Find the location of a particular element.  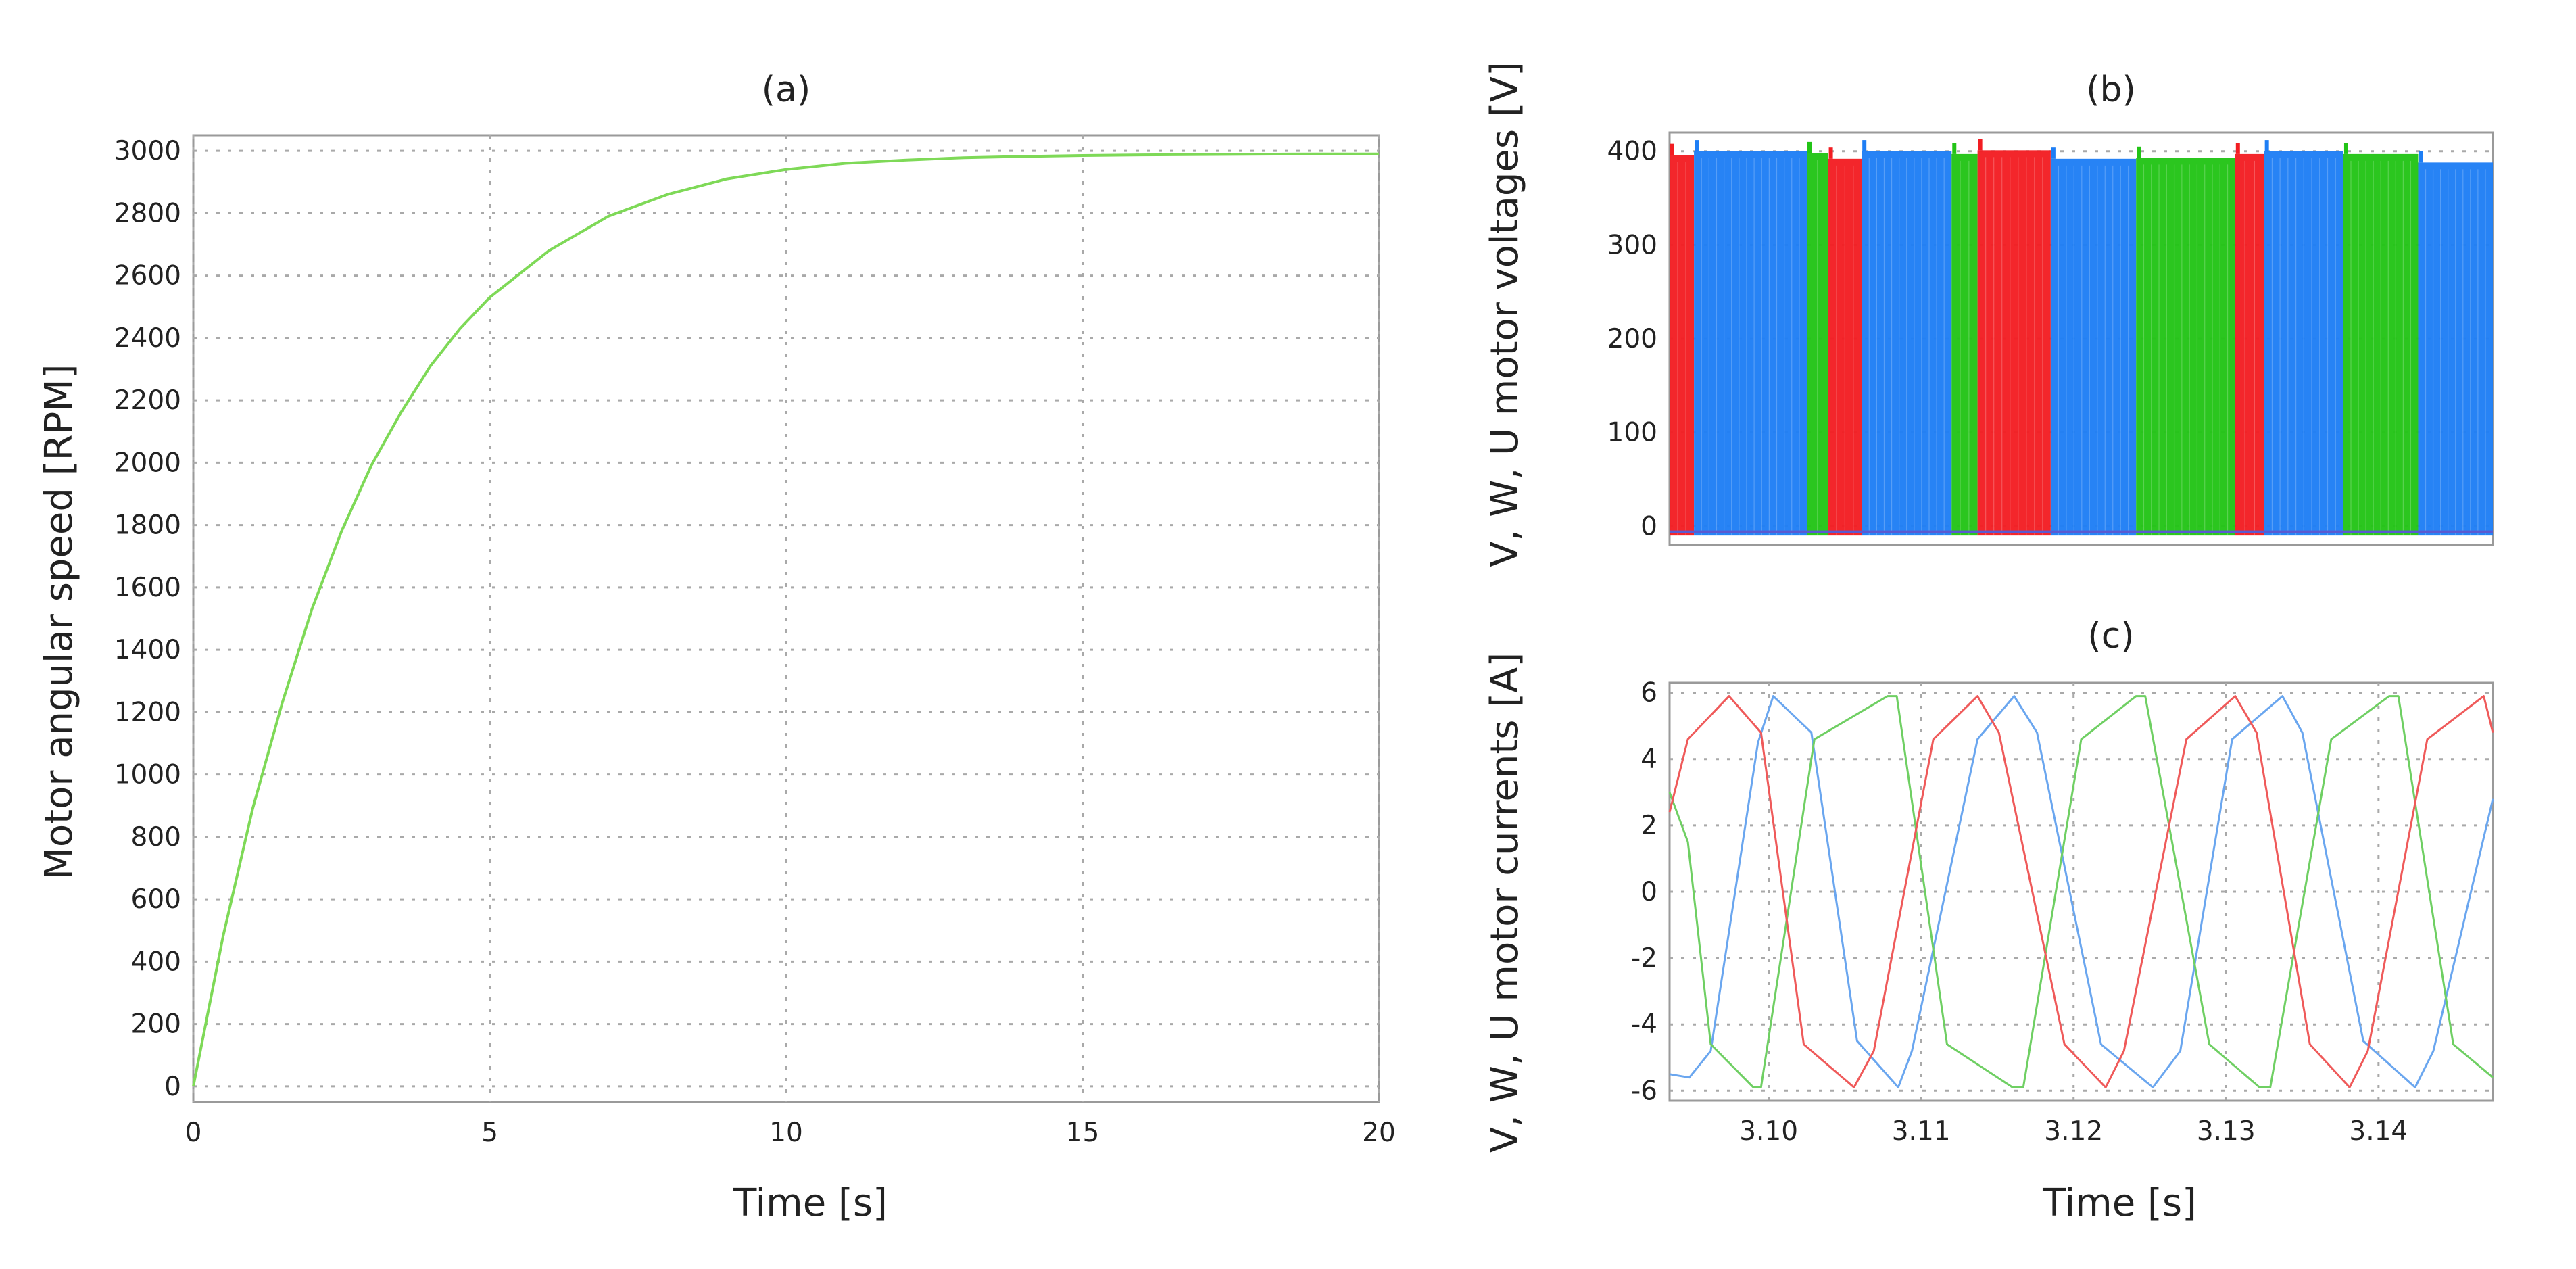

y-tick-label: 6 is located at coordinates (1649, 693).